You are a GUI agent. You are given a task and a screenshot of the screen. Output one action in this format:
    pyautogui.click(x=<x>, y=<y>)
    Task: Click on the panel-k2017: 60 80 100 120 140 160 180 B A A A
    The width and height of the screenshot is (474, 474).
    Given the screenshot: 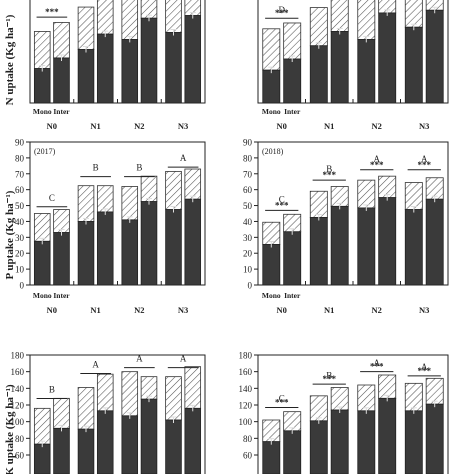 What is the action you would take?
    pyautogui.click(x=108, y=412)
    